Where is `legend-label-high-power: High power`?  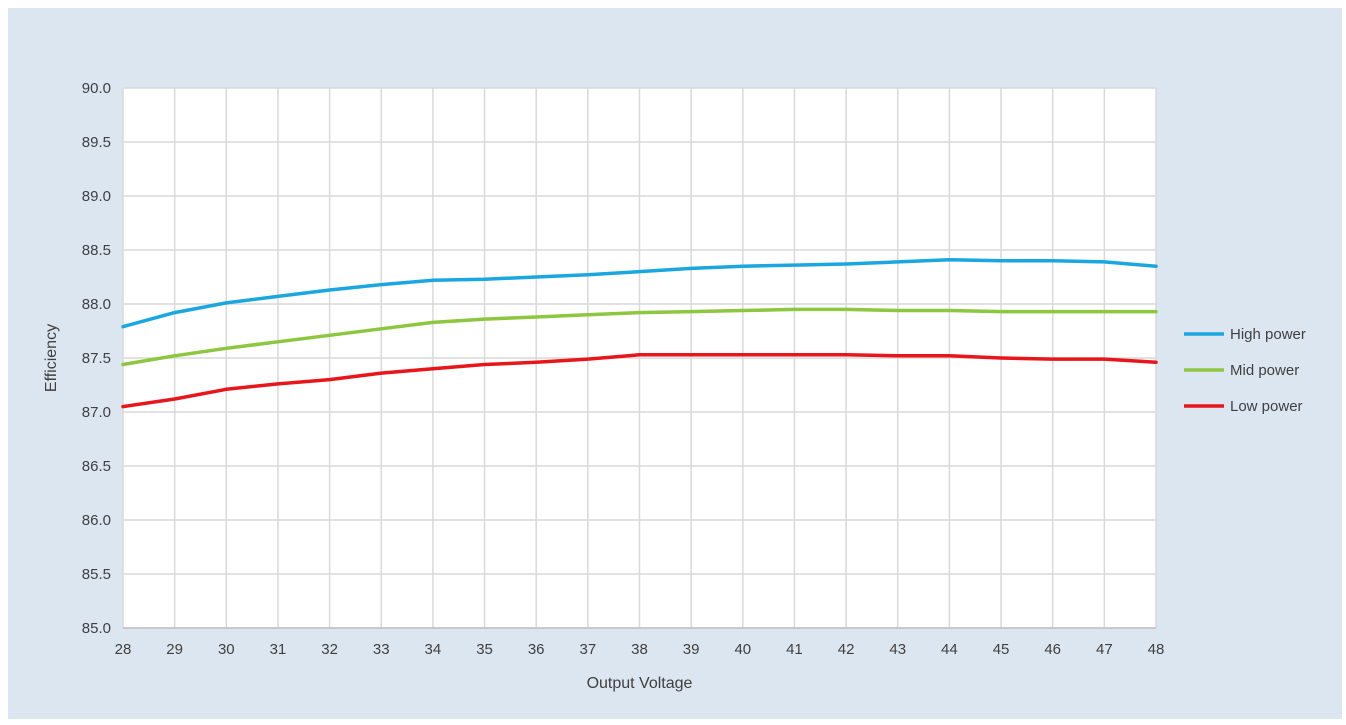 legend-label-high-power: High power is located at coordinates (1268, 334).